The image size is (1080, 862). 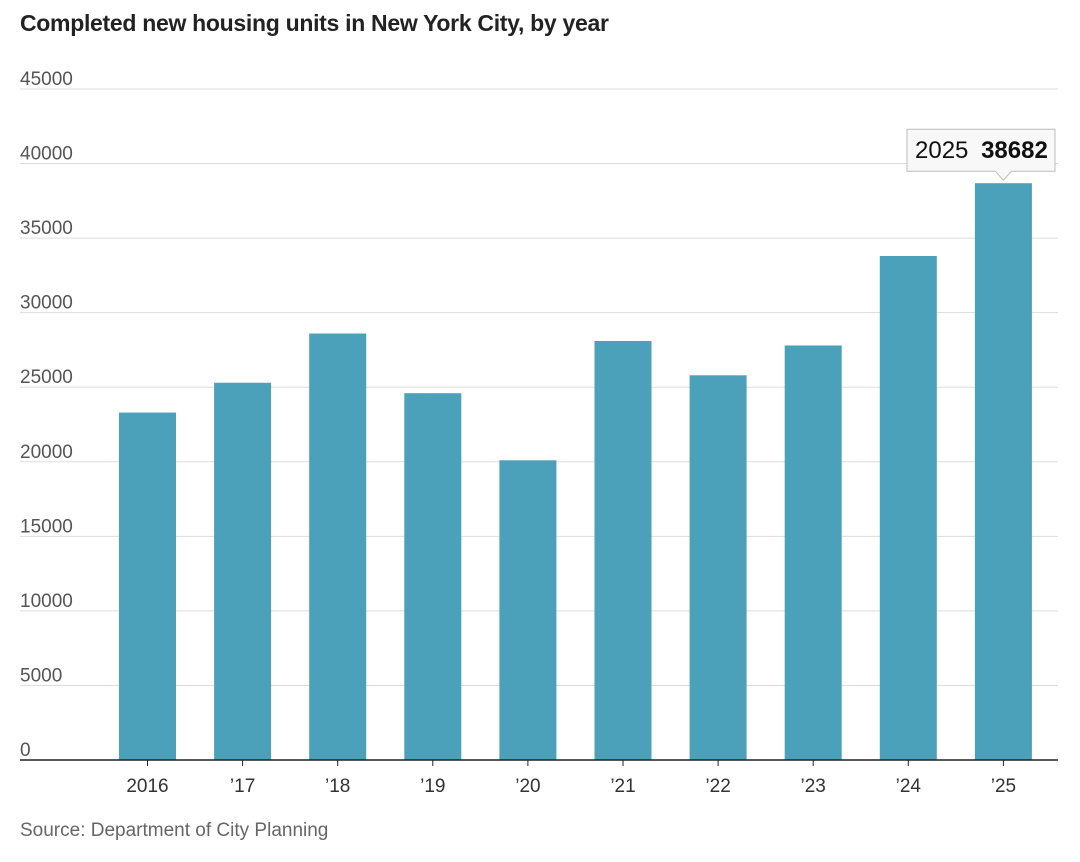 I want to click on y-tick-label: 40000, so click(x=46, y=154).